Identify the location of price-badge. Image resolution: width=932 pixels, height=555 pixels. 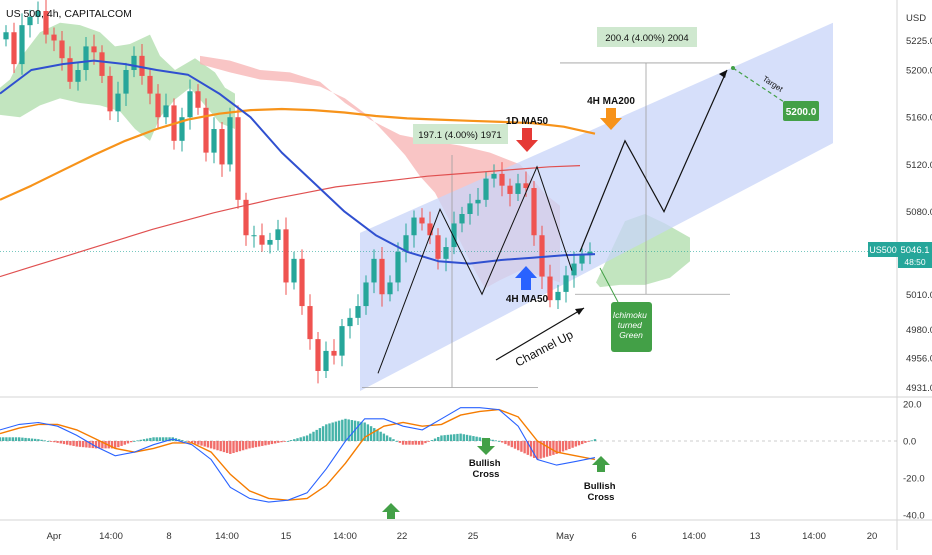
(915, 255).